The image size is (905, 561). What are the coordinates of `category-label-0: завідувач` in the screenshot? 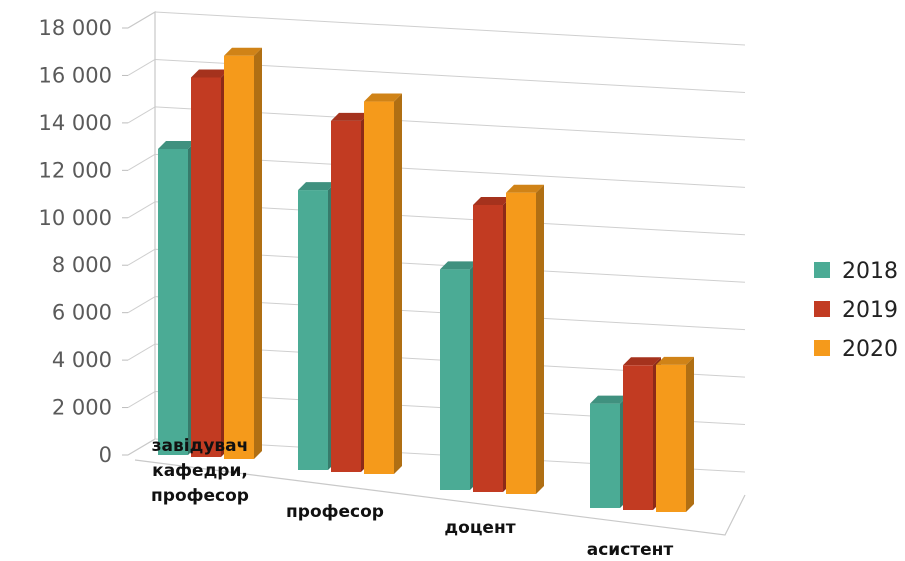 It's located at (200, 446).